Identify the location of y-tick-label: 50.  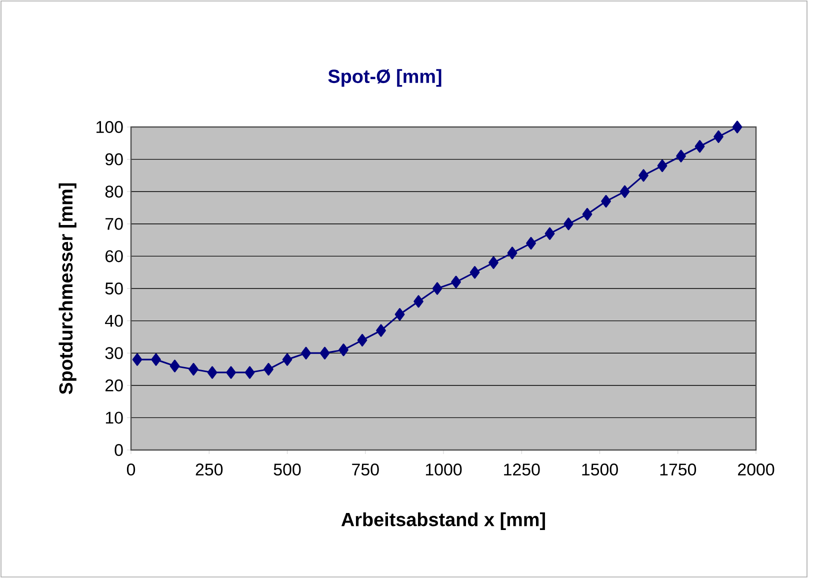
(114, 288).